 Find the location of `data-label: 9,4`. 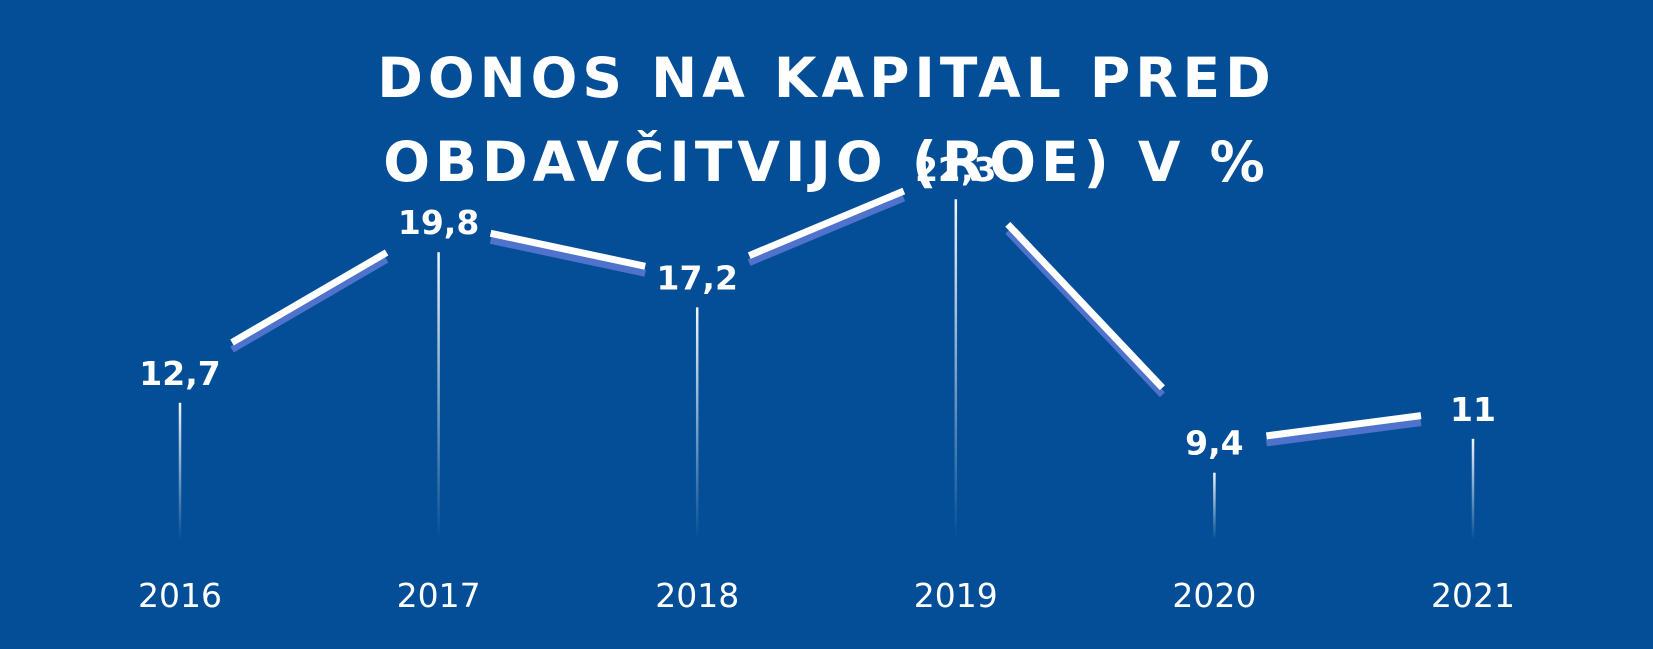

data-label: 9,4 is located at coordinates (1214, 443).